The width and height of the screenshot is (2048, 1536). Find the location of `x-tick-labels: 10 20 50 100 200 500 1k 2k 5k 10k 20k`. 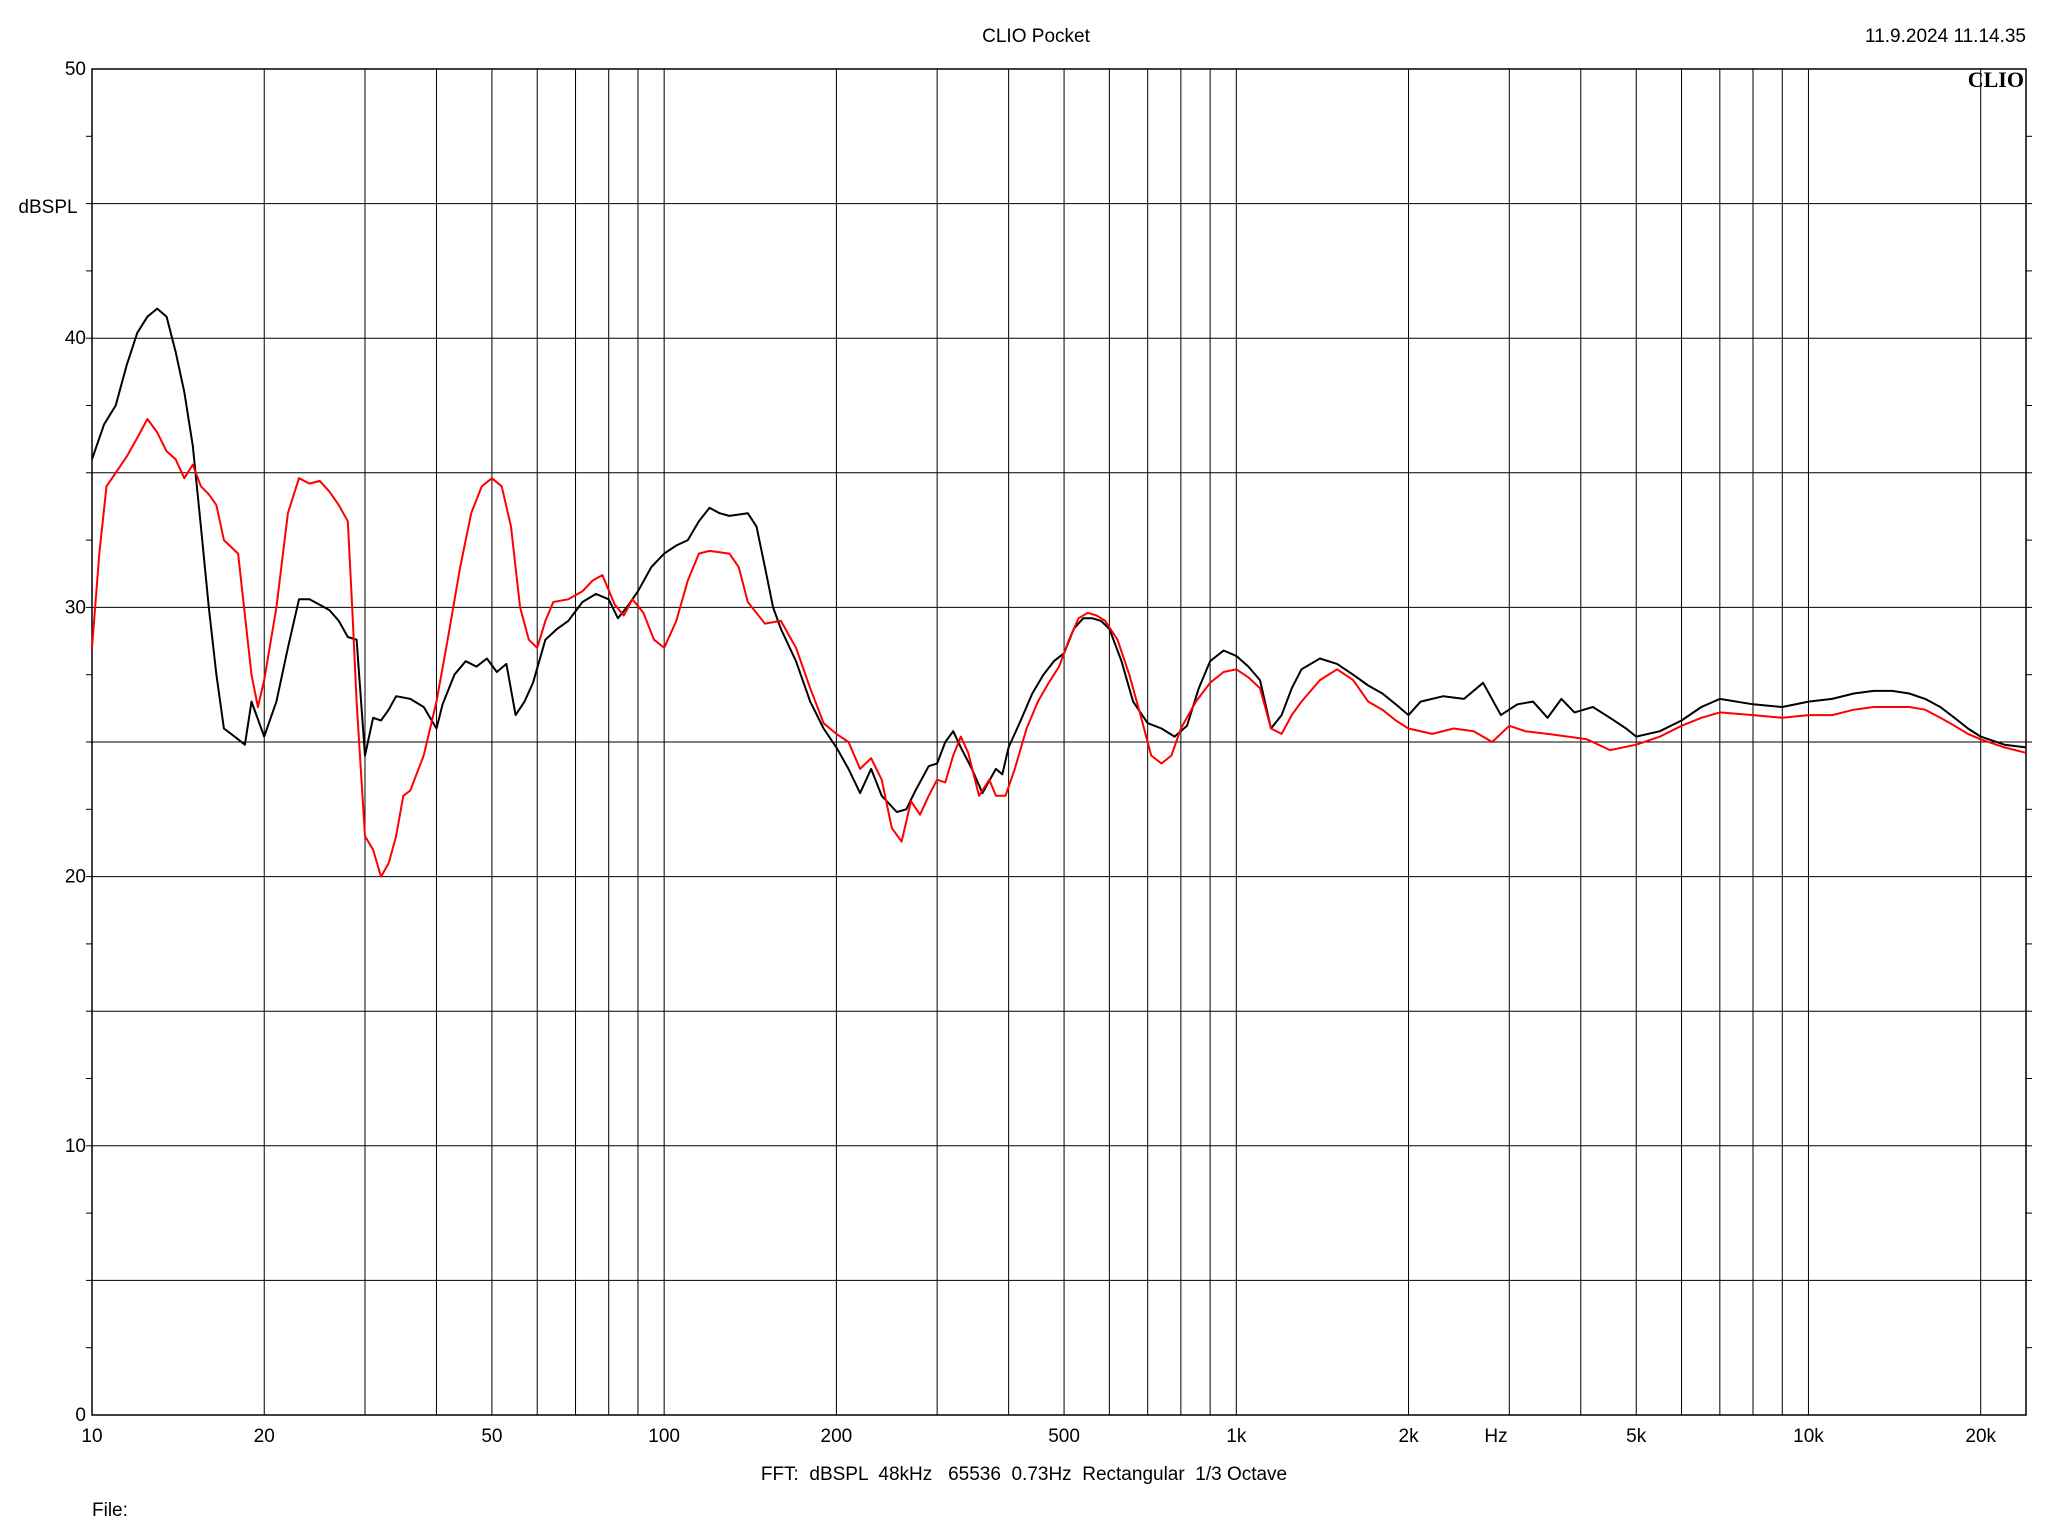

x-tick-labels: 10 20 50 100 200 500 1k 2k 5k 10k 20k is located at coordinates (1038, 1436).